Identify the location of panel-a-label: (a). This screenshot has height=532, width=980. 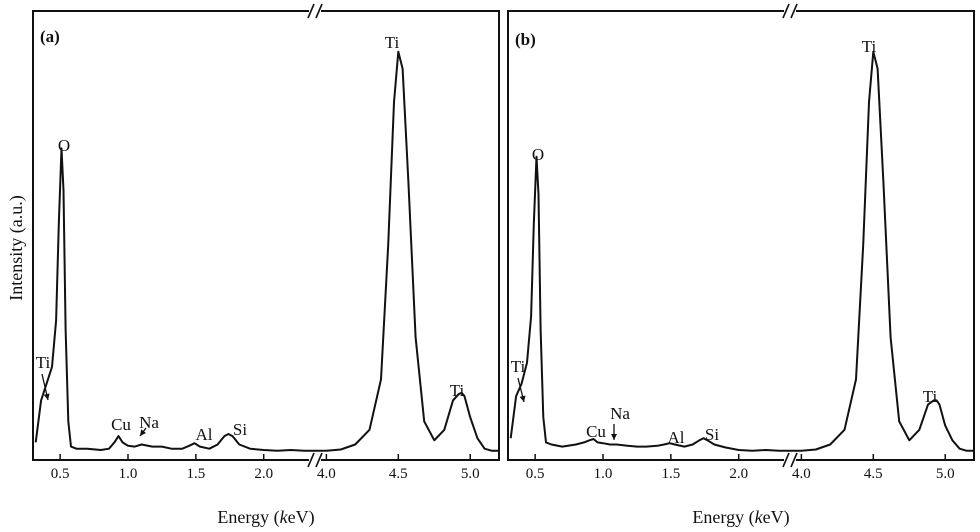
(50, 36).